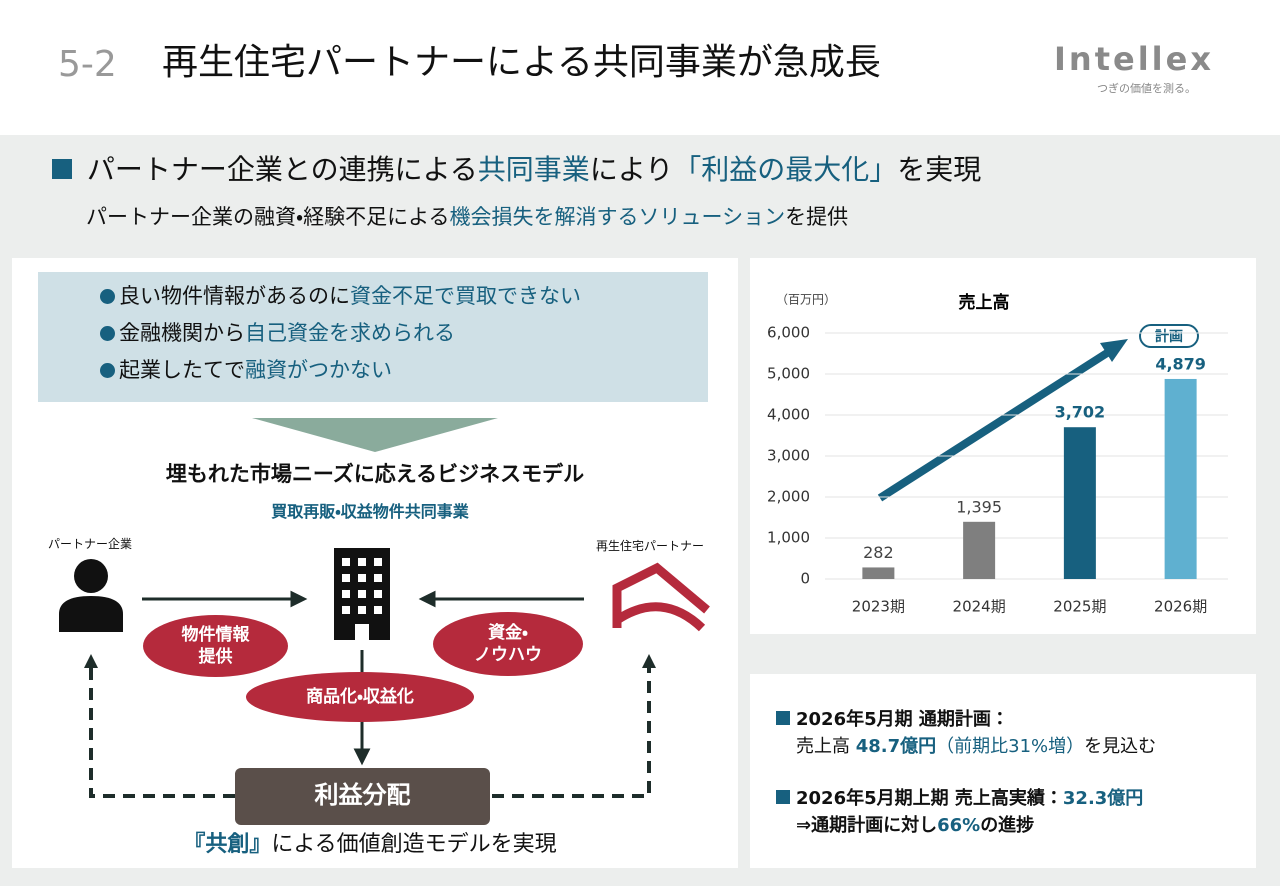 The image size is (1280, 886). Describe the element at coordinates (788, 415) in the screenshot. I see `y-tick-label: 4,000` at that location.